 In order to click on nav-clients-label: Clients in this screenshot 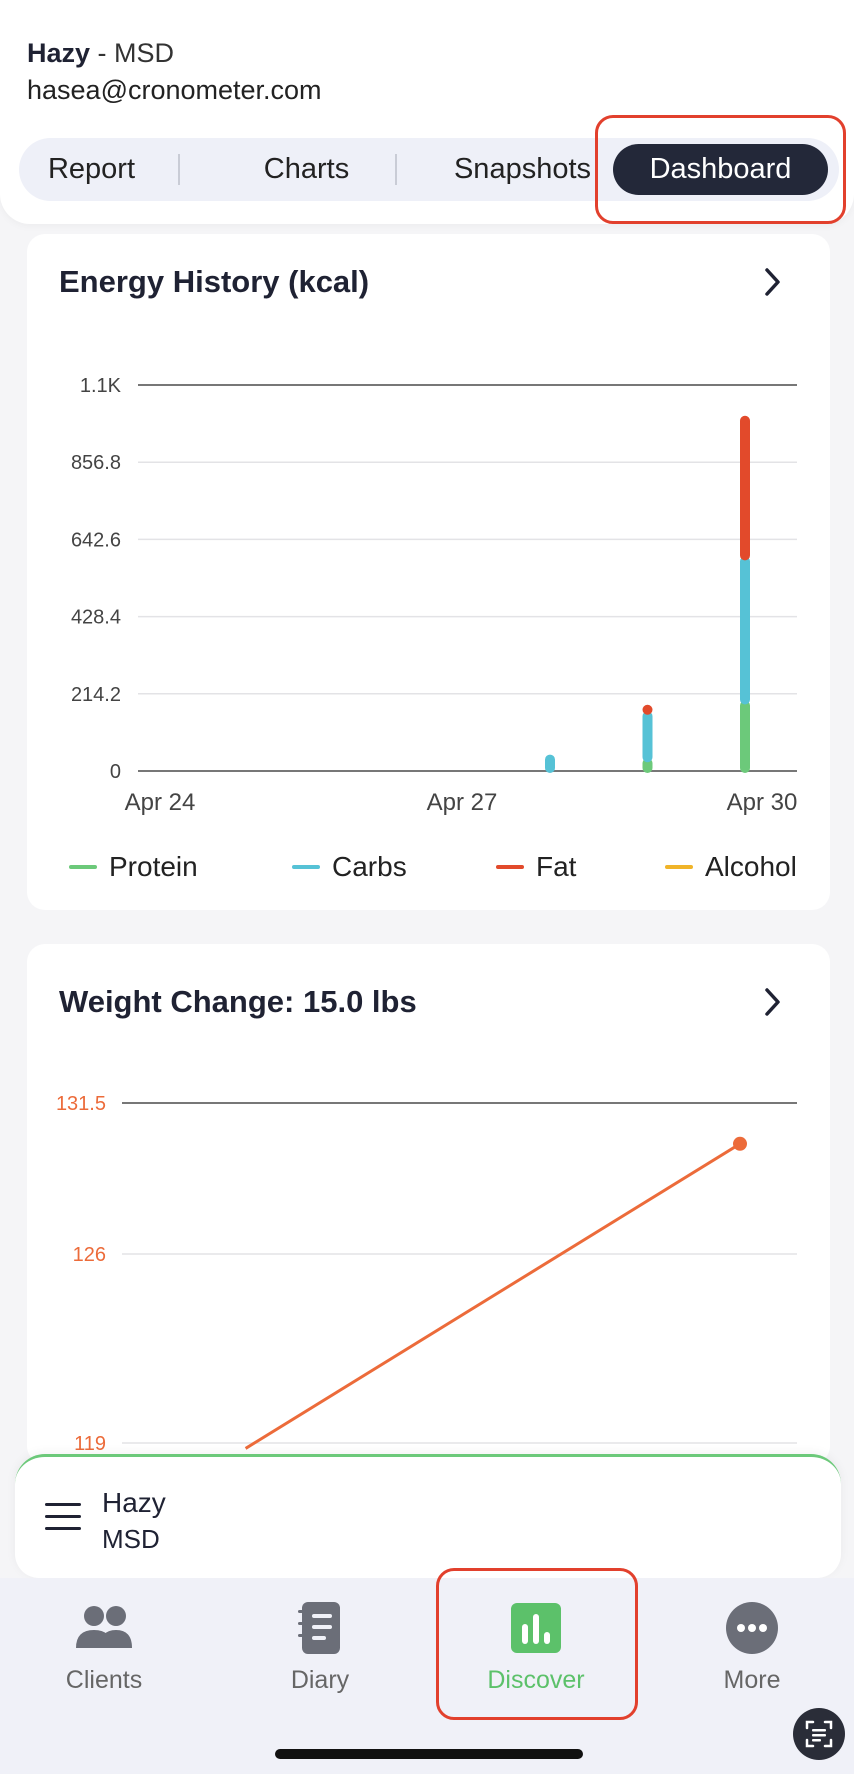, I will do `click(104, 1680)`.